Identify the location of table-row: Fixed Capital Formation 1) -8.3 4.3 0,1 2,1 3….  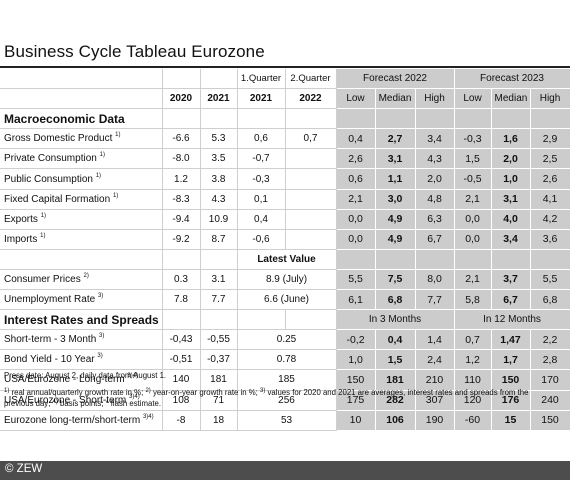
(285, 199).